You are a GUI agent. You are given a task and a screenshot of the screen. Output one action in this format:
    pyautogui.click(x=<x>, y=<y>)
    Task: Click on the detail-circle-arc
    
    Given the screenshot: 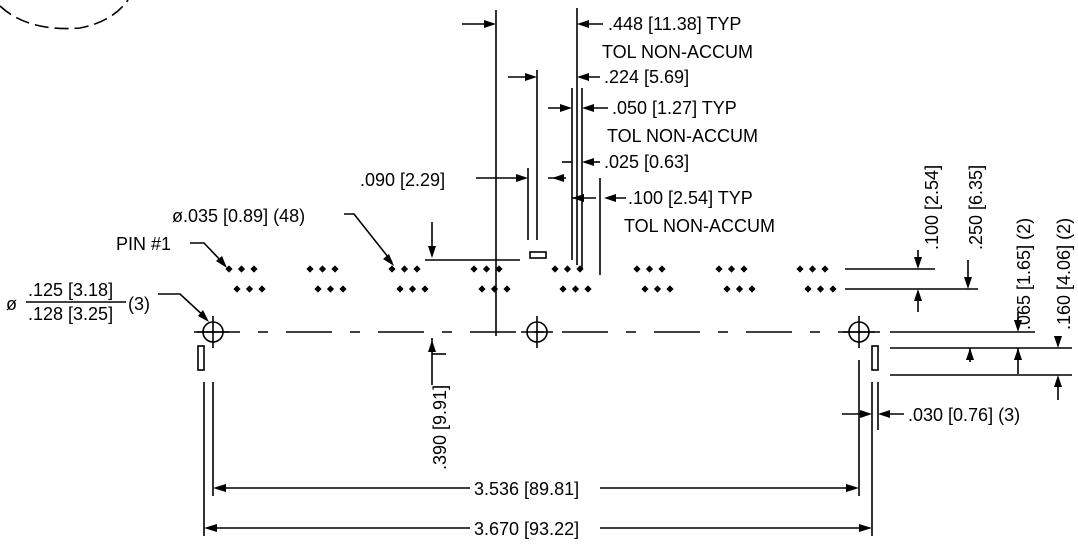 What is the action you would take?
    pyautogui.click(x=64, y=15)
    